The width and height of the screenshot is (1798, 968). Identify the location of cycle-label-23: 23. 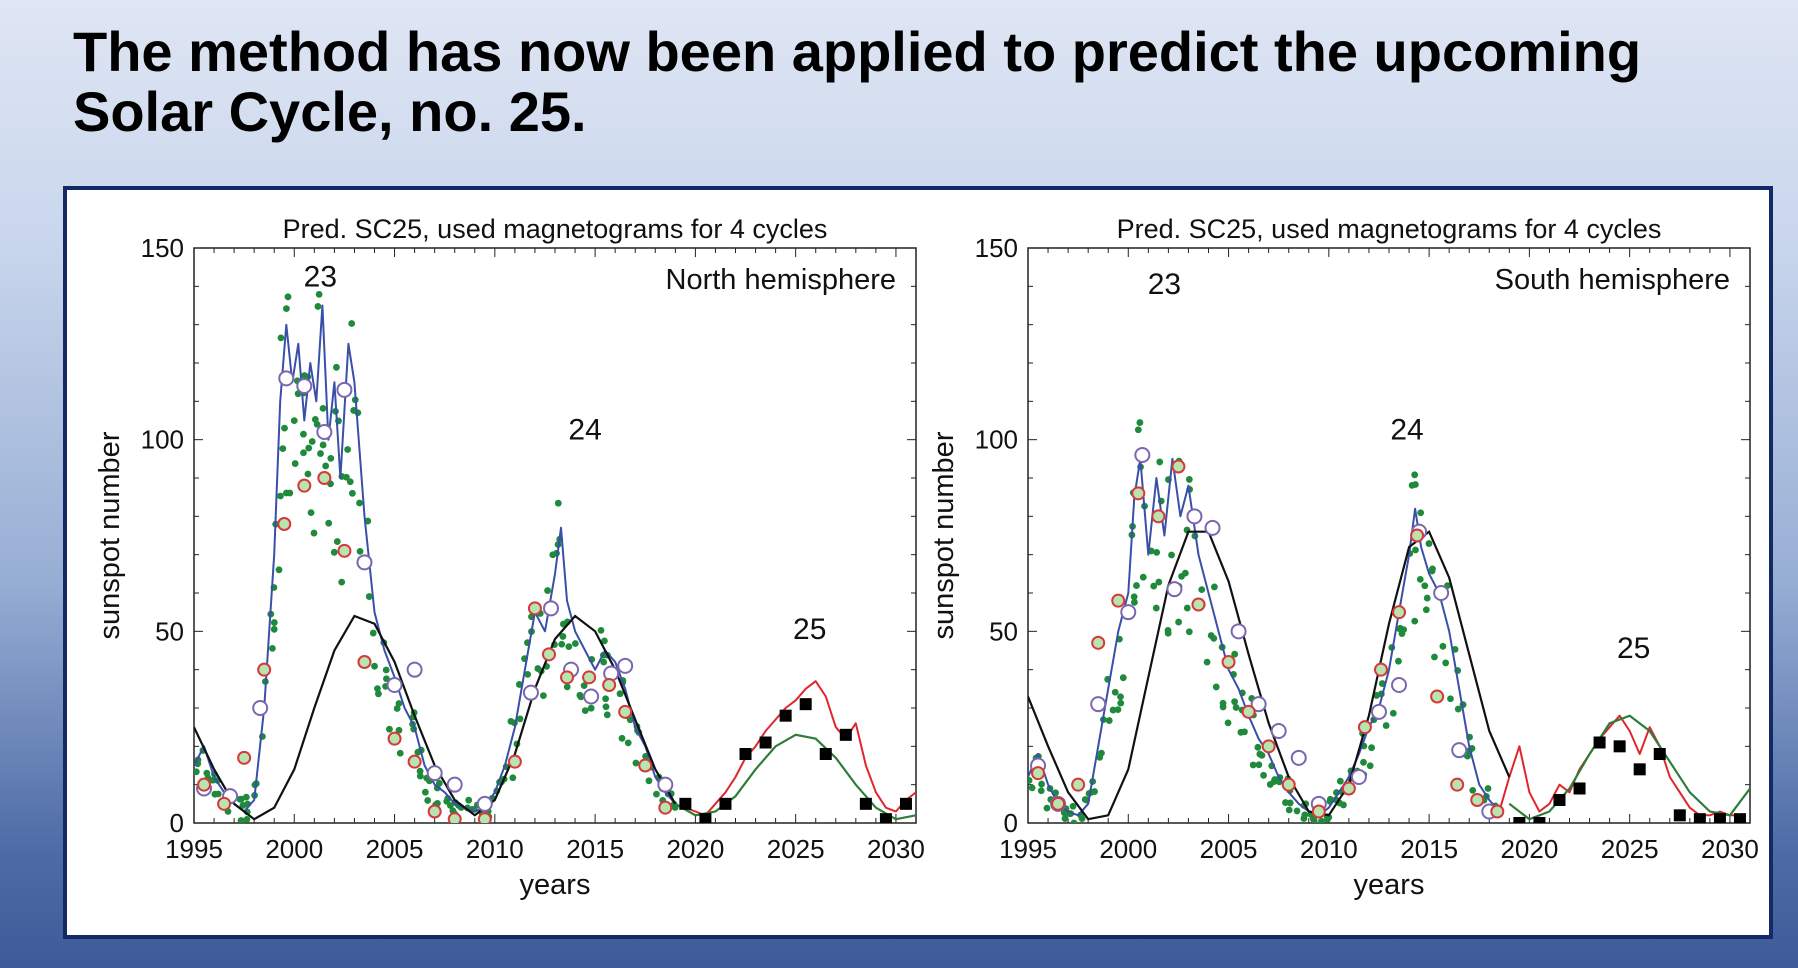
(1164, 284).